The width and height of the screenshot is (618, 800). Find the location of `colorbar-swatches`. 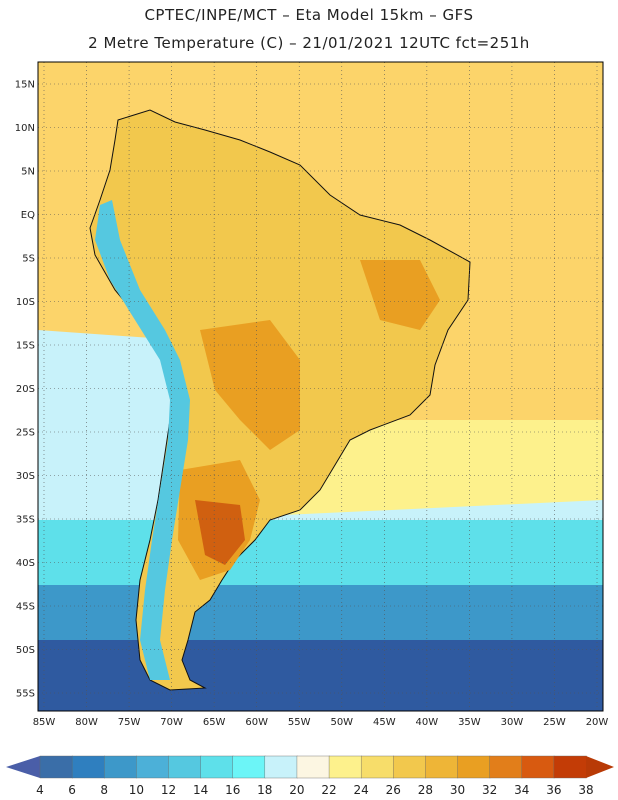

colorbar-swatches is located at coordinates (313, 767).